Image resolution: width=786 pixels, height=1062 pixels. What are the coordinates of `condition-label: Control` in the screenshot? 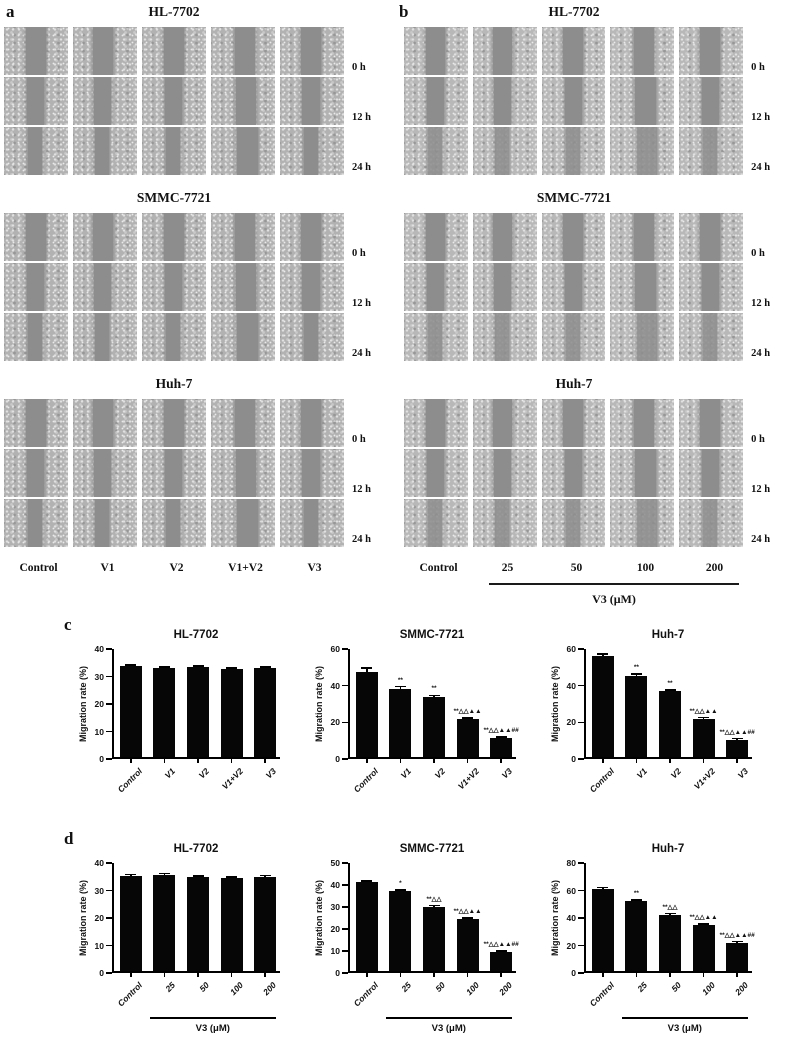 It's located at (438, 568).